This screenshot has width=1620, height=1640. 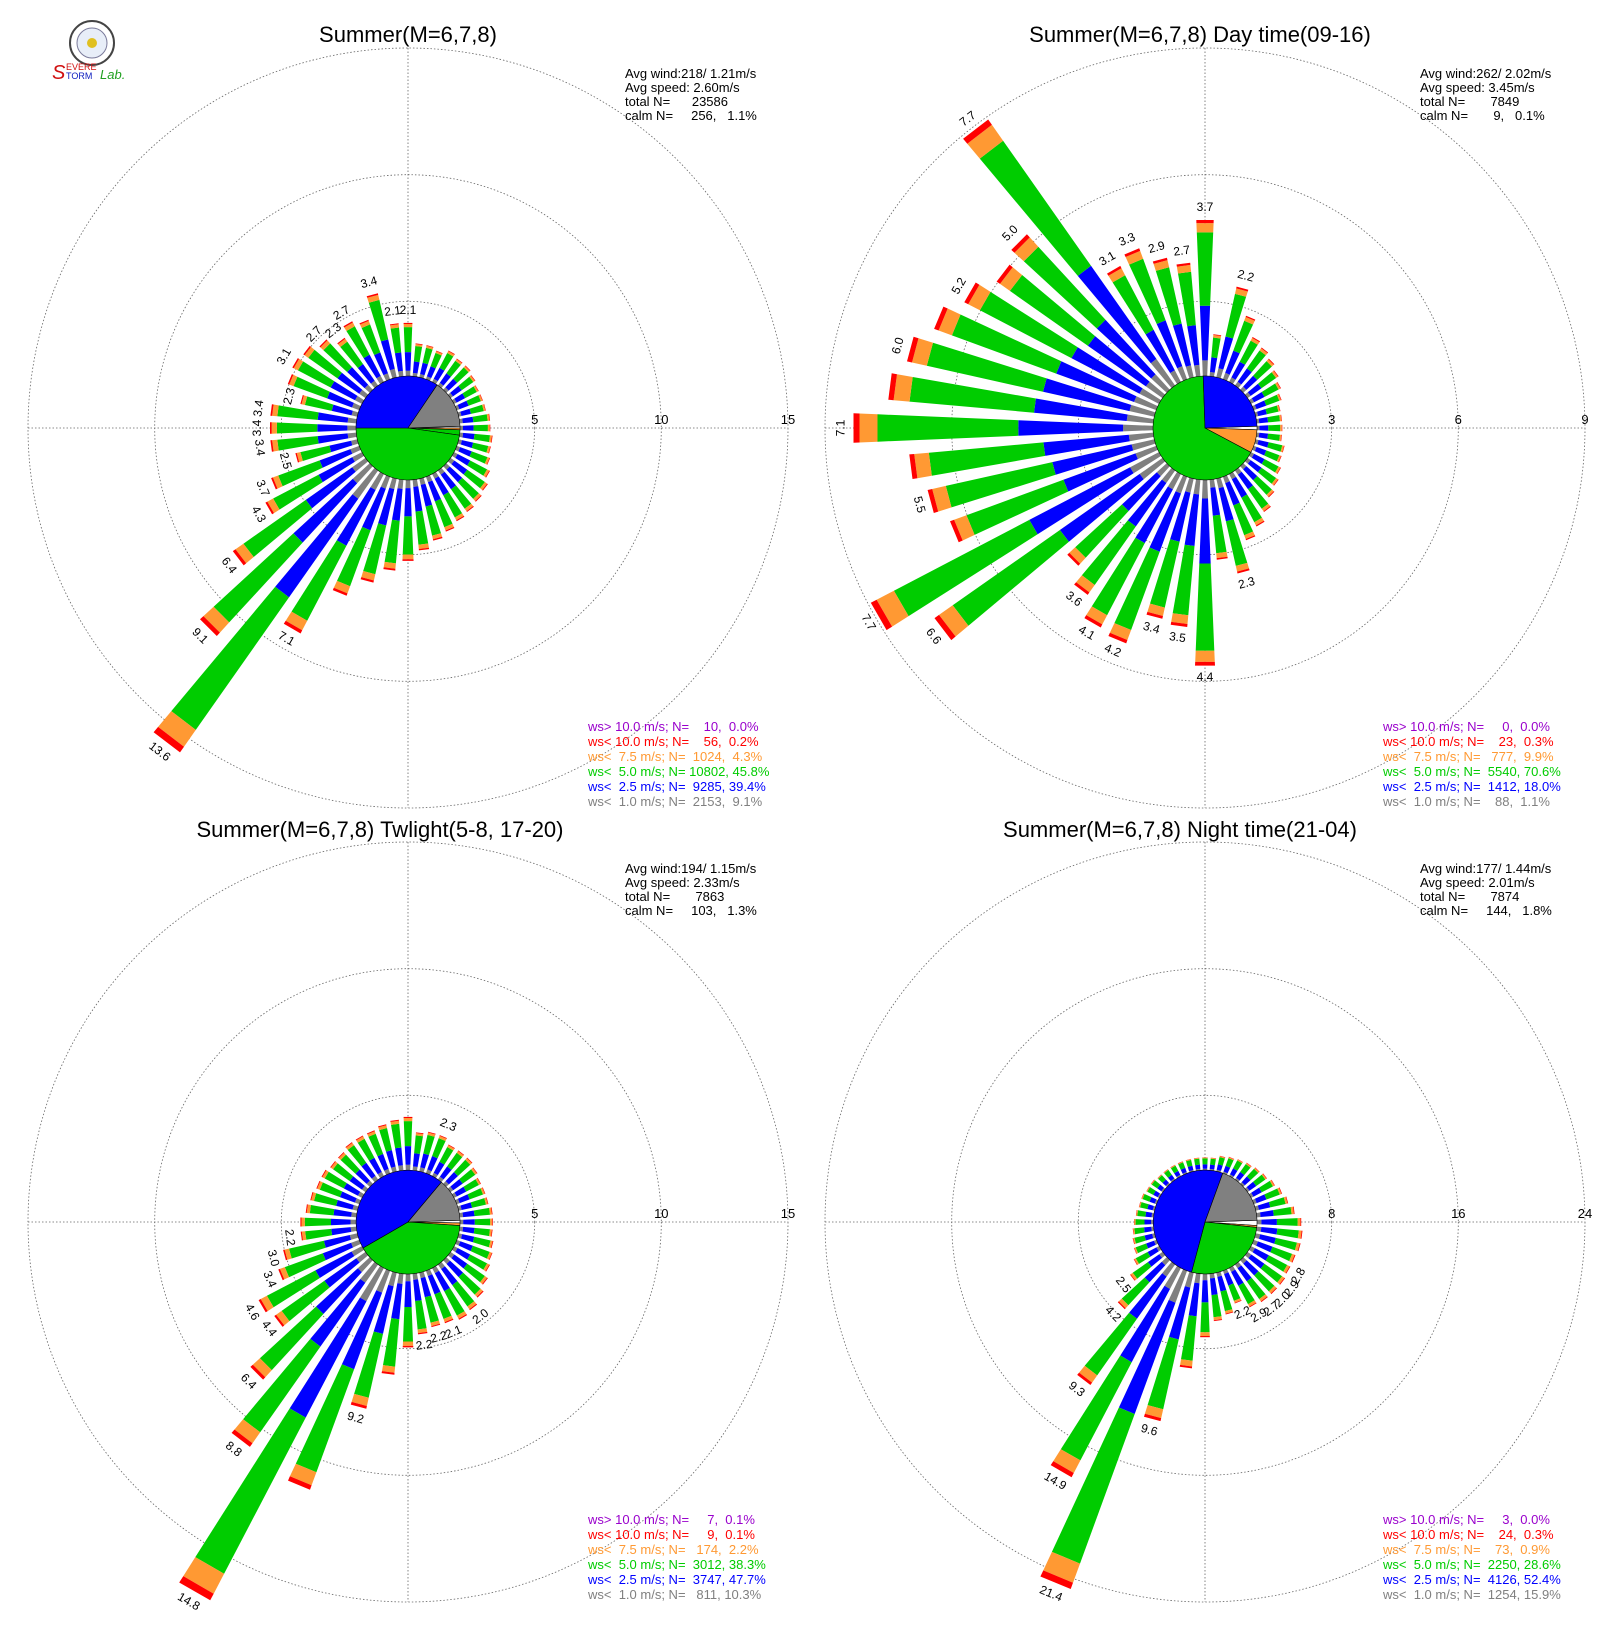 What do you see at coordinates (1458, 419) in the screenshot?
I see `ring-label: 6` at bounding box center [1458, 419].